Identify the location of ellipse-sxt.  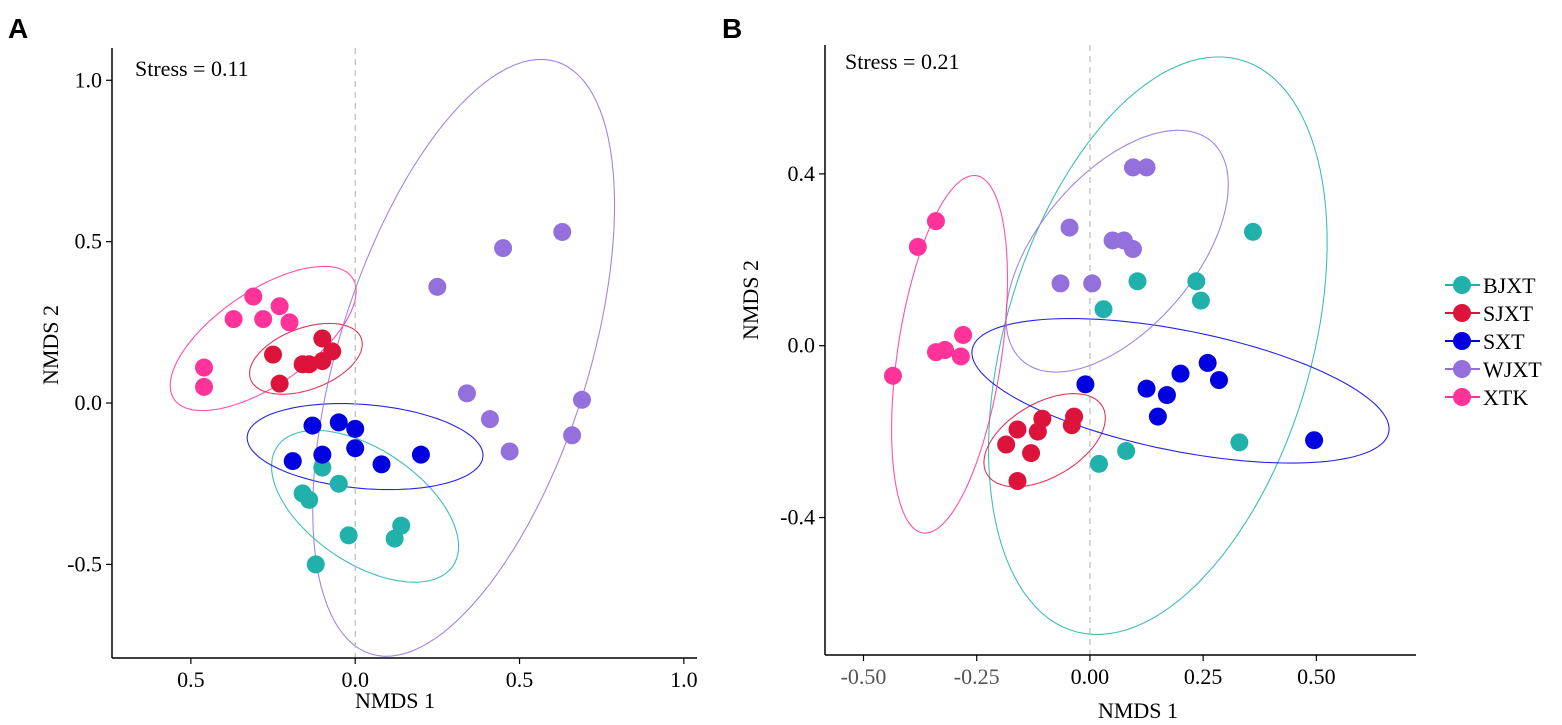
(365, 447).